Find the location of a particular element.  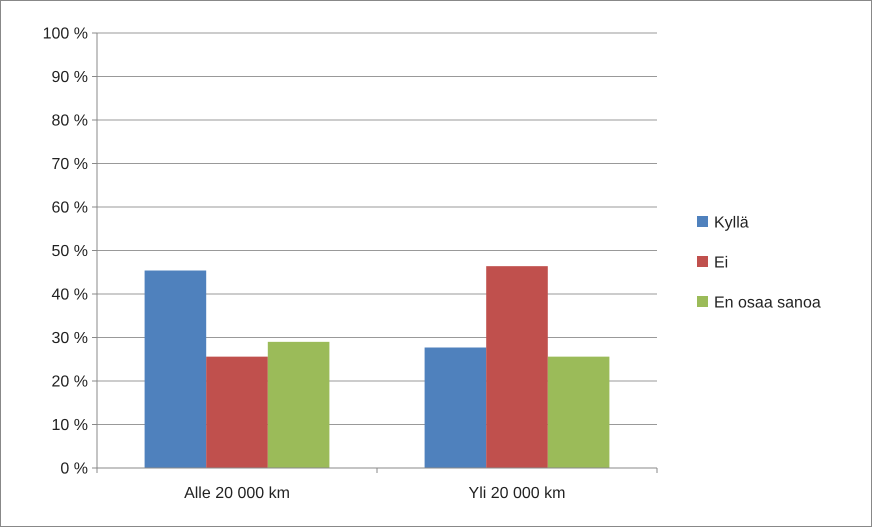

y-tick-label: 20 % is located at coordinates (70, 382).